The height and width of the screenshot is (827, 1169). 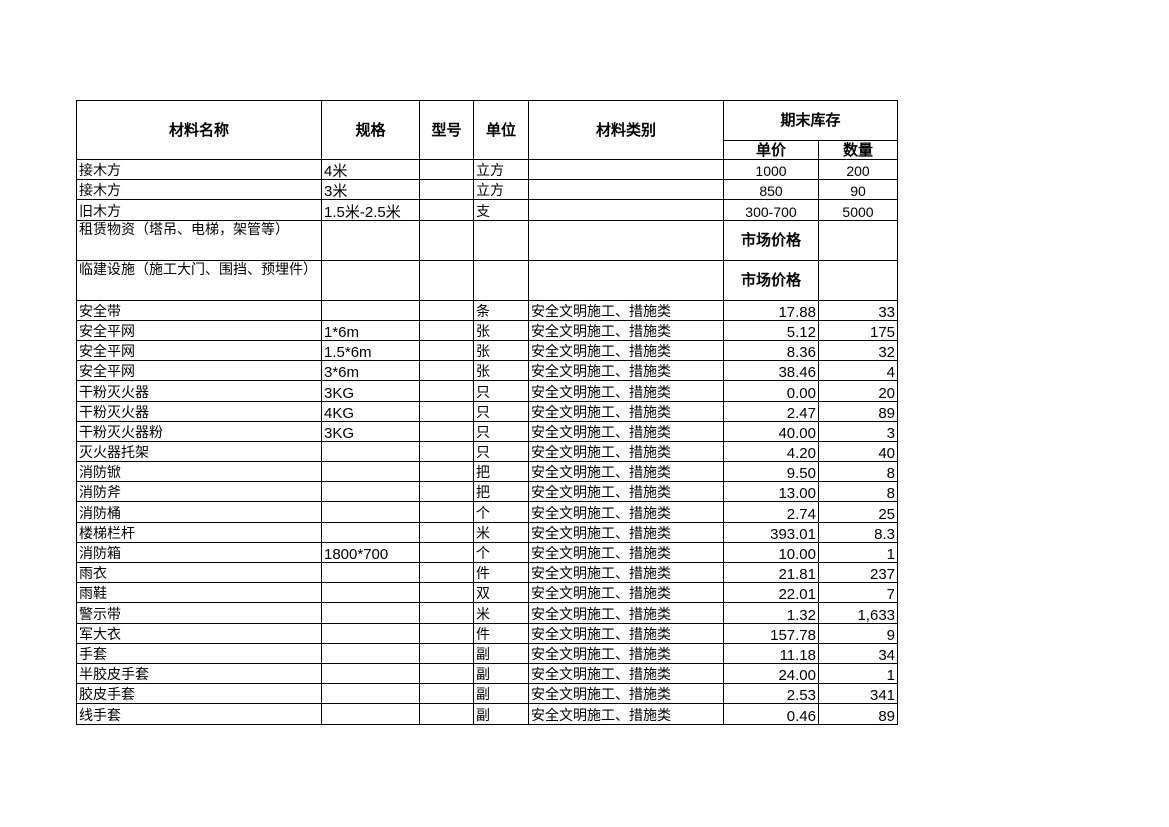 What do you see at coordinates (199, 653) in the screenshot?
I see `cell-material-name: 手套` at bounding box center [199, 653].